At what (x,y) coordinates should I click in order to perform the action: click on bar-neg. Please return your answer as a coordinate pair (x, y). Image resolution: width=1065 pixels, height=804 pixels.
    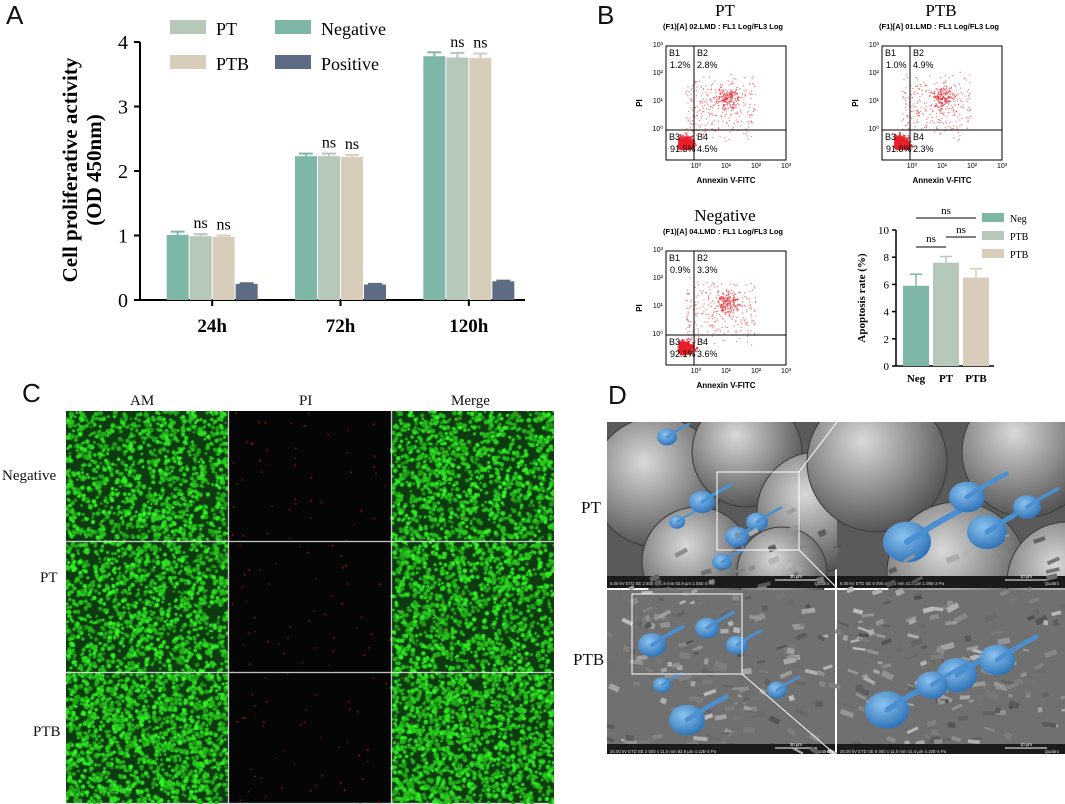
    Looking at the image, I should click on (916, 325).